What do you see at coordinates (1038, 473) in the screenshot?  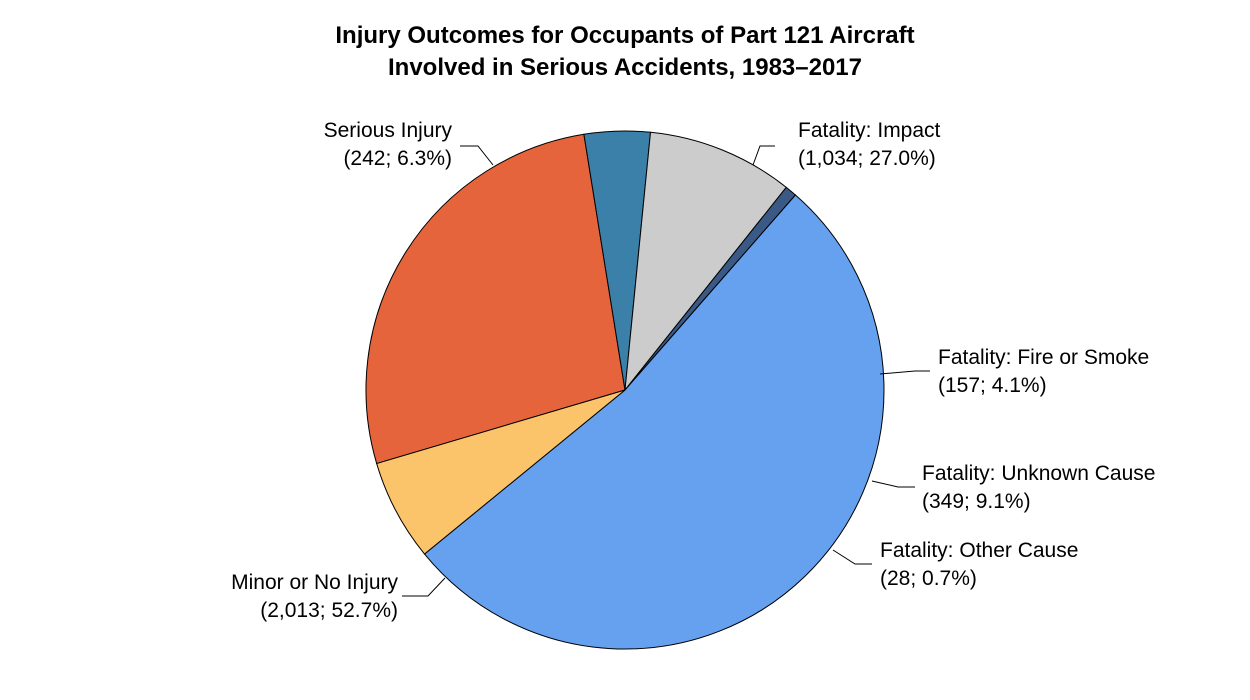 I see `slice-label-fatality-unknown-cause: Fatality: Unknown Cause` at bounding box center [1038, 473].